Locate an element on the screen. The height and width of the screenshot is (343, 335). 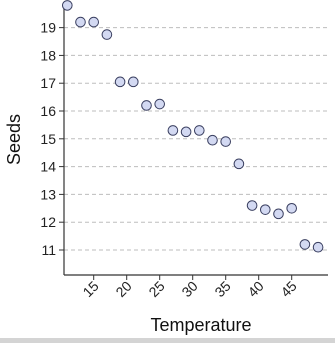
x-axis-ticks: 15 20 25 30 35 40 45 is located at coordinates (189, 287).